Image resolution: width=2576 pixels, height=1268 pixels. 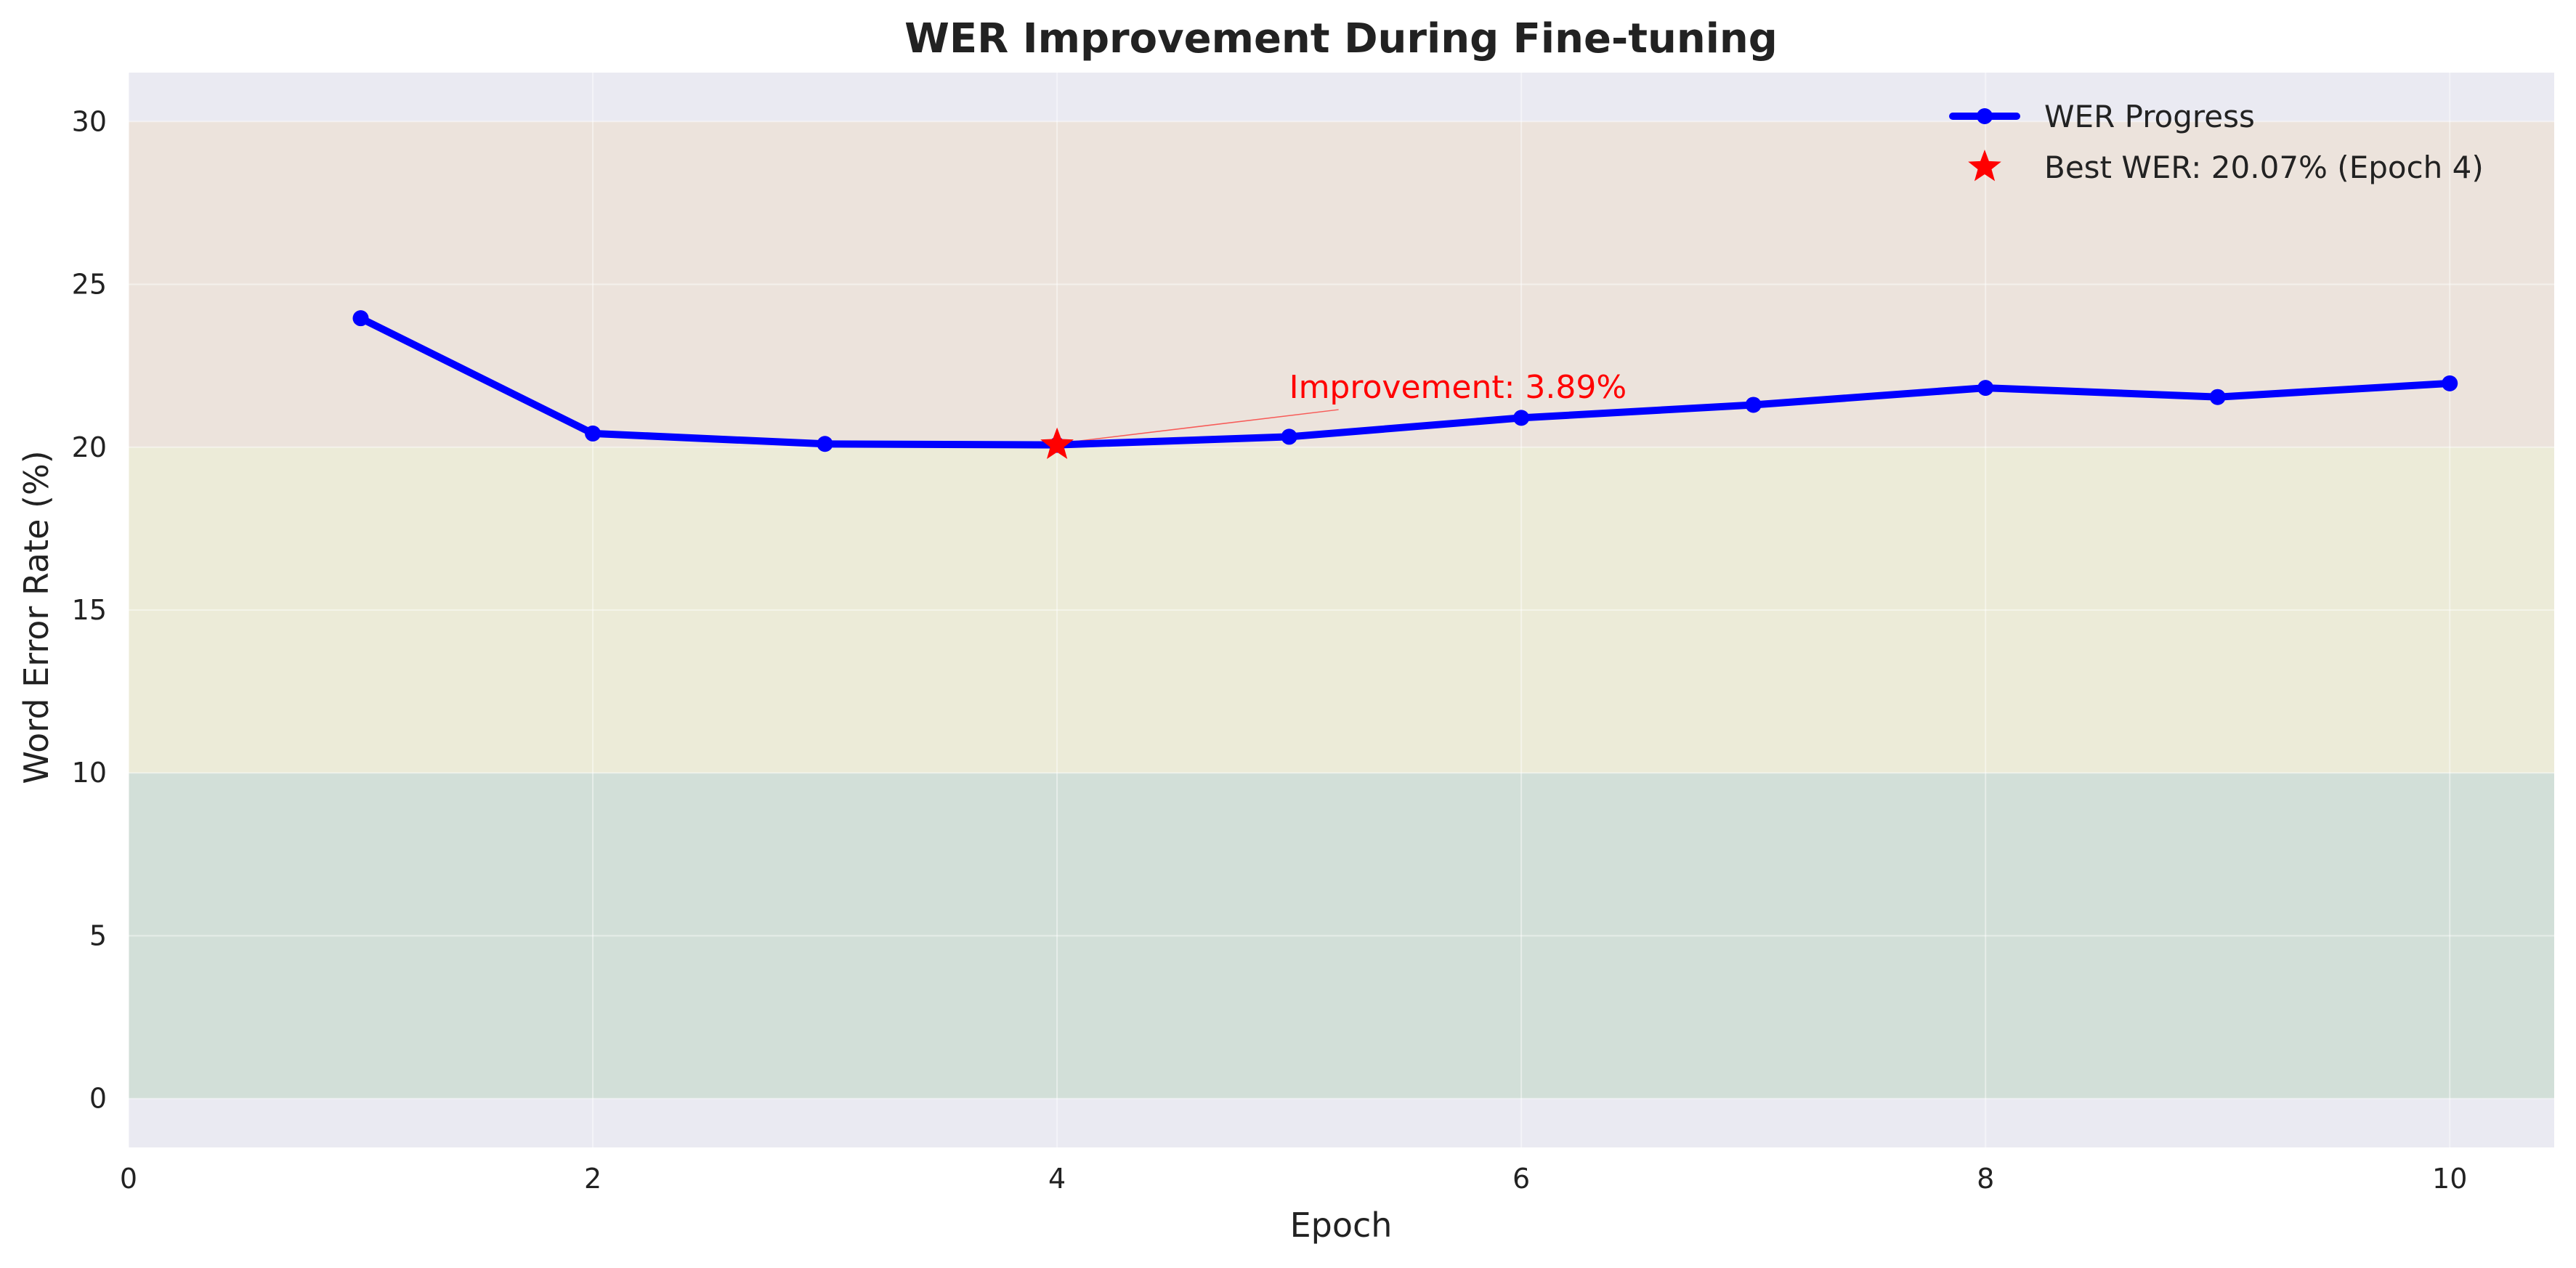 I want to click on y-tick-label: 10, so click(x=89, y=773).